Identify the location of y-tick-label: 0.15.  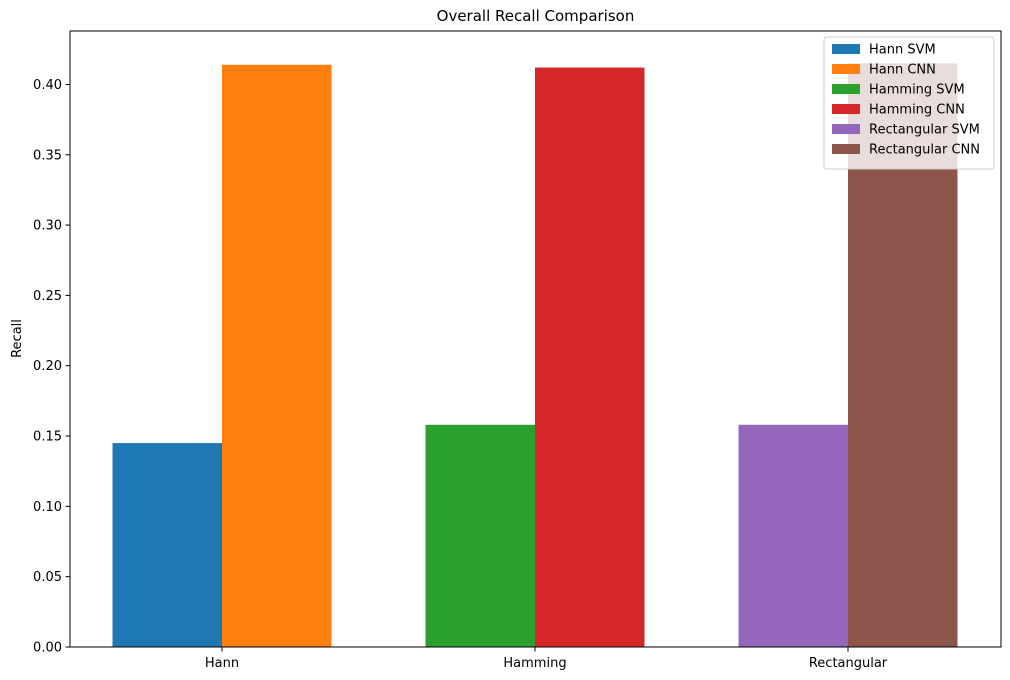
(47, 437).